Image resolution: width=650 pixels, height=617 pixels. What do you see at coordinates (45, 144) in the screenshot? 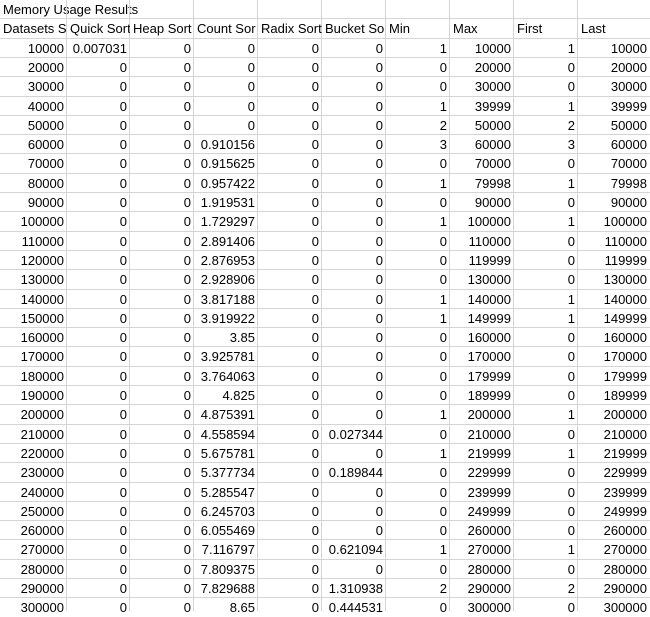
I see `table-cell: 60000` at bounding box center [45, 144].